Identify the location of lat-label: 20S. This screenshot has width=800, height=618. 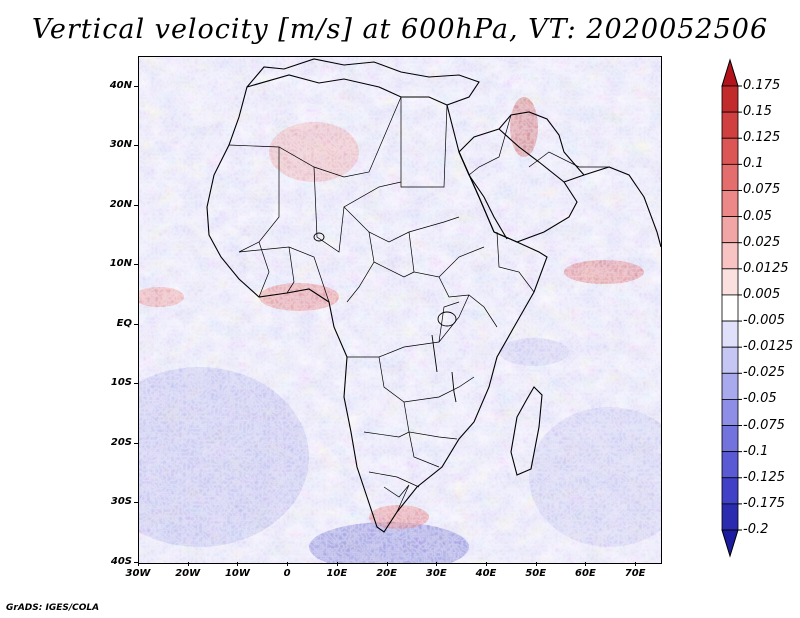
(121, 442).